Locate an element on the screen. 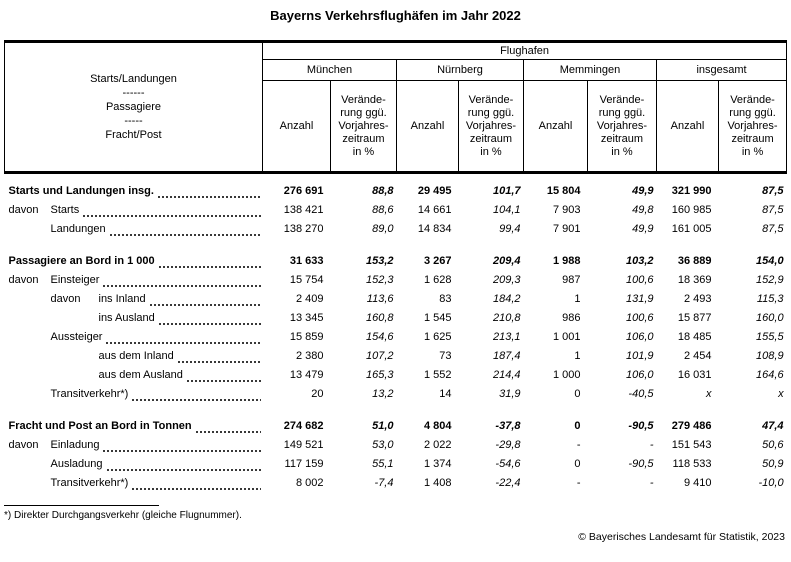 The image size is (791, 562). row-prefix: davon is located at coordinates (23, 280).